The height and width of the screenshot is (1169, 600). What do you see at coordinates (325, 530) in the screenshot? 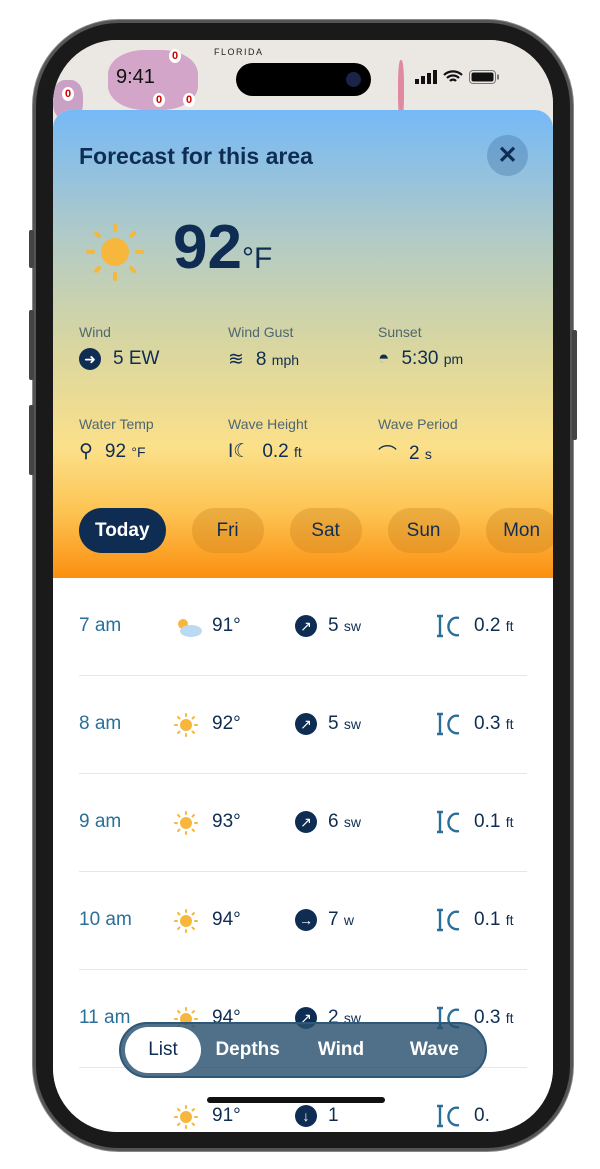
I see `tab-sat: Sat` at bounding box center [325, 530].